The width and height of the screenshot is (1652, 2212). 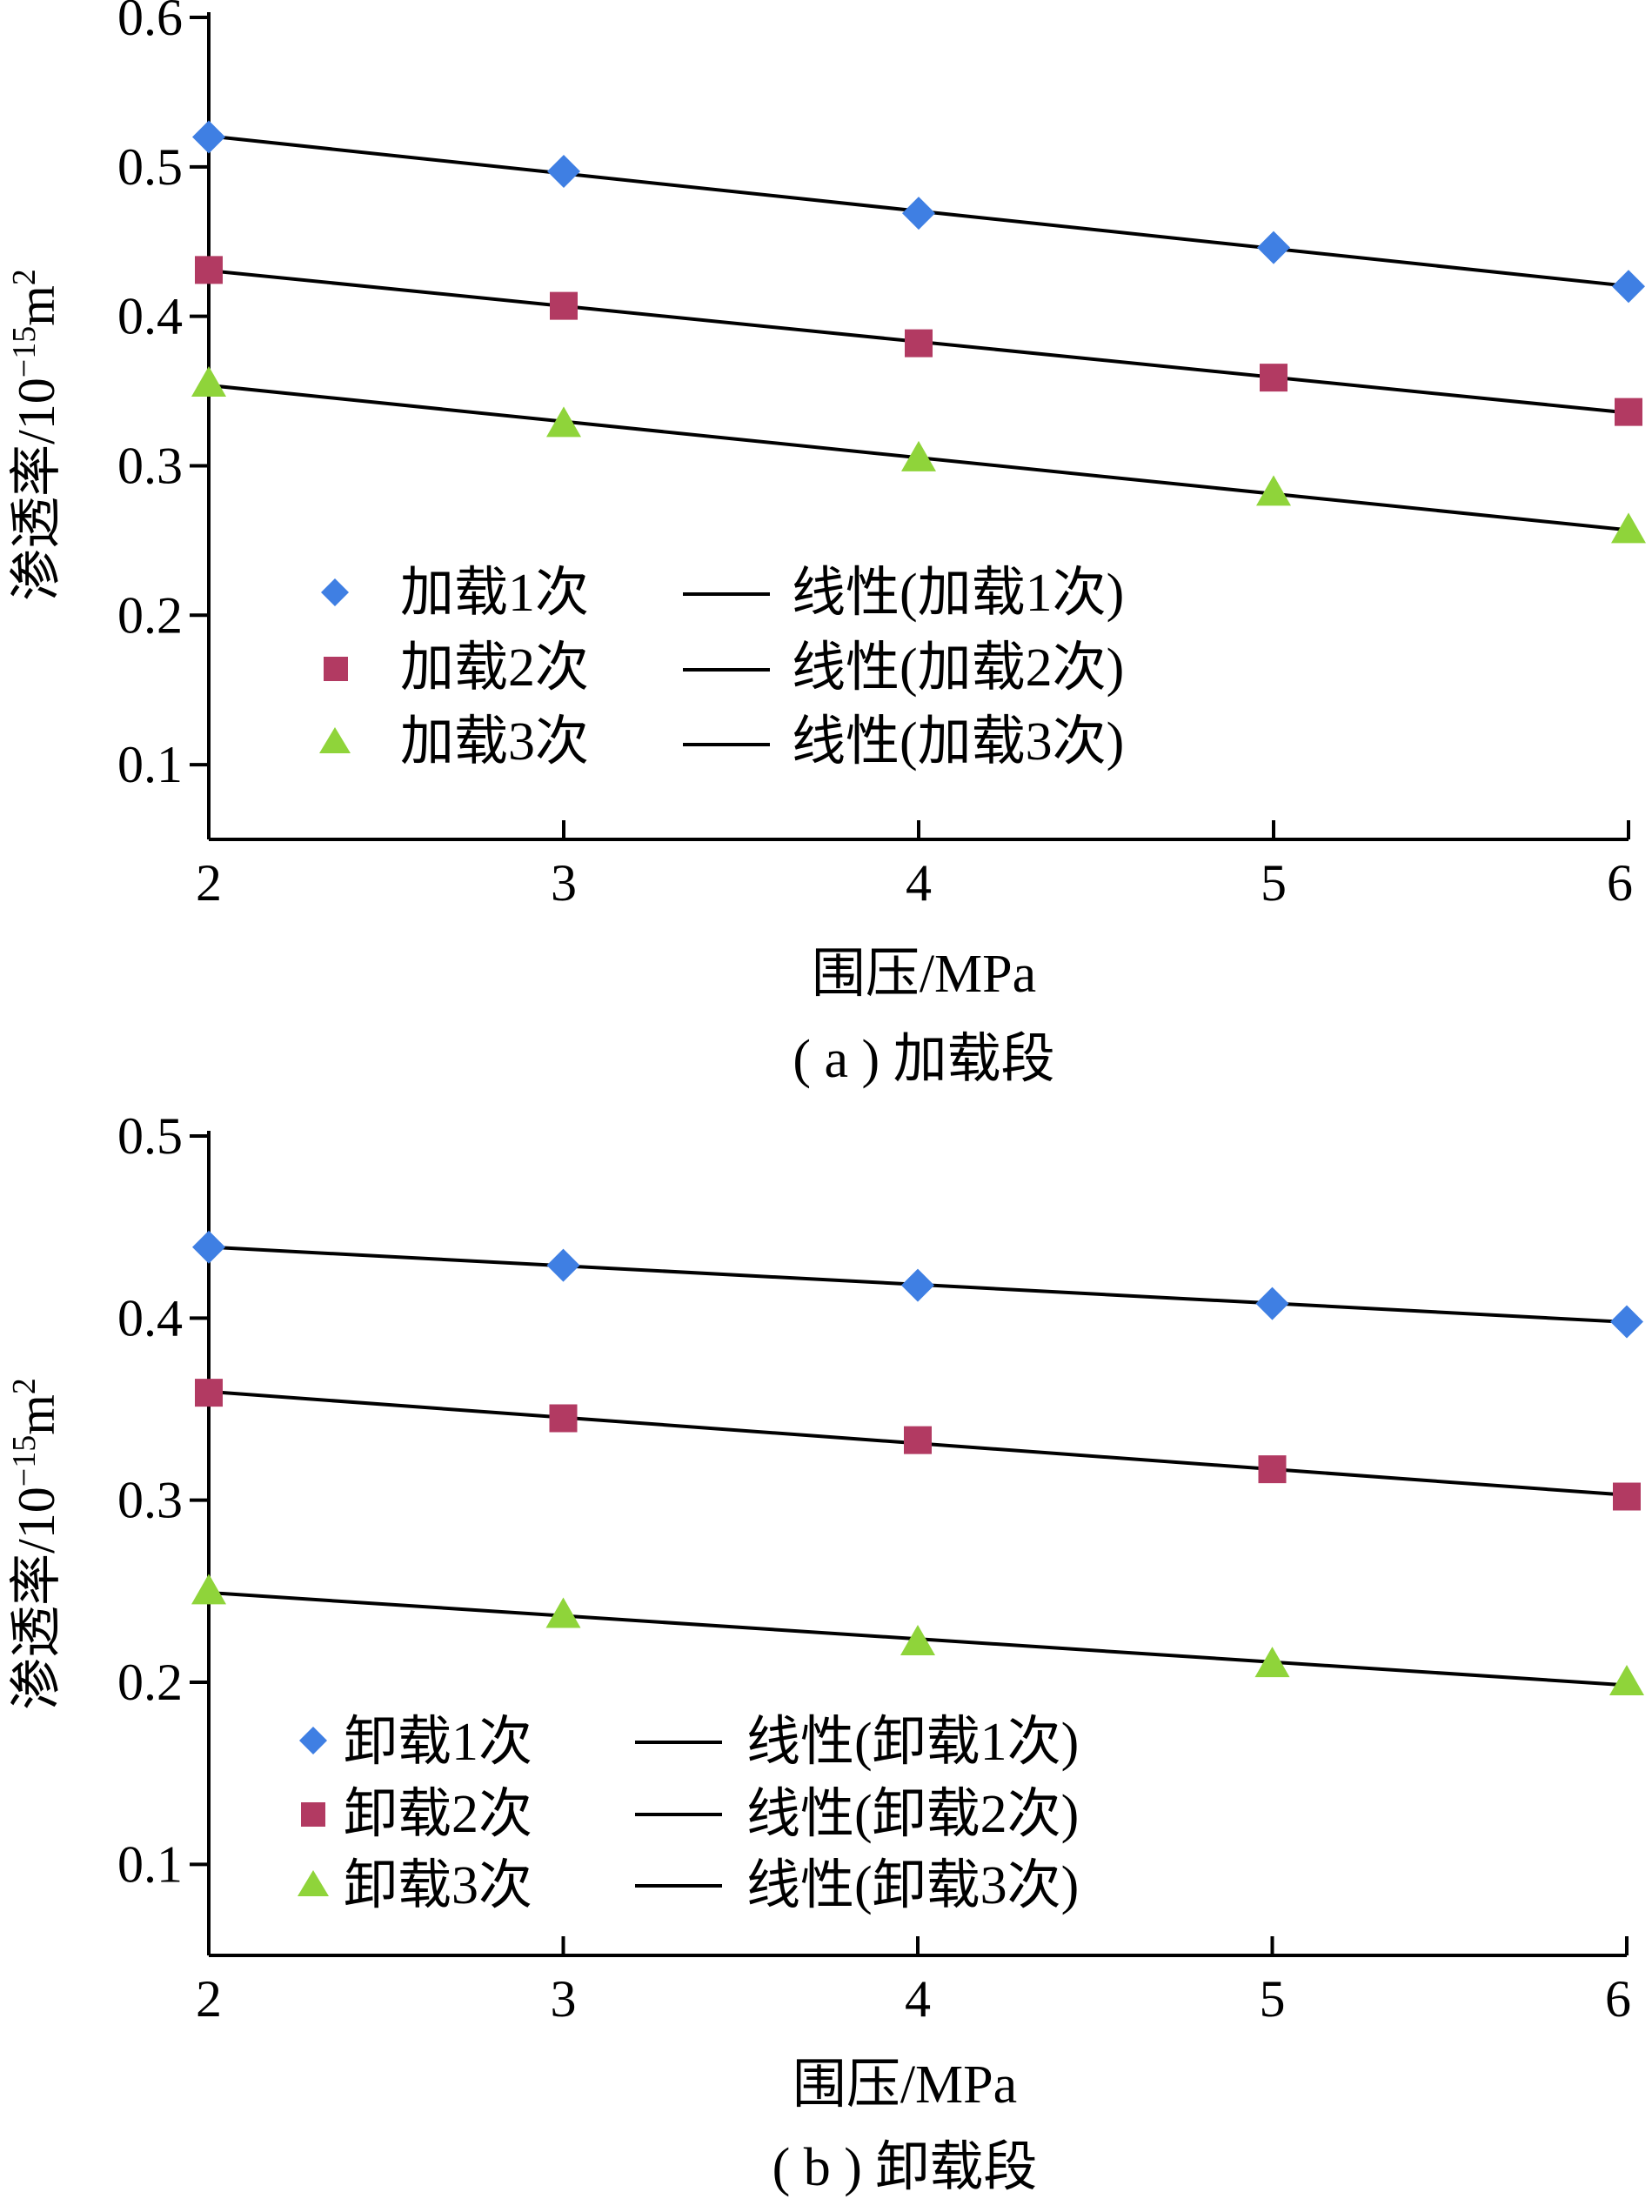 What do you see at coordinates (335, 592) in the screenshot?
I see `legend-marker-diamond-a` at bounding box center [335, 592].